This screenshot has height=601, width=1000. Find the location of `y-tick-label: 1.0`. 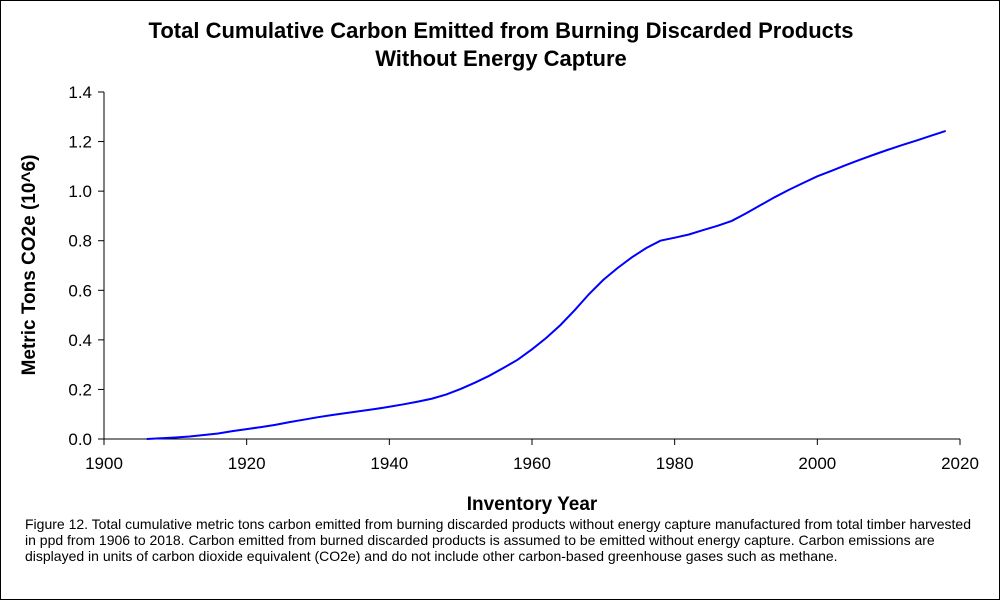

y-tick-label: 1.0 is located at coordinates (80, 191).